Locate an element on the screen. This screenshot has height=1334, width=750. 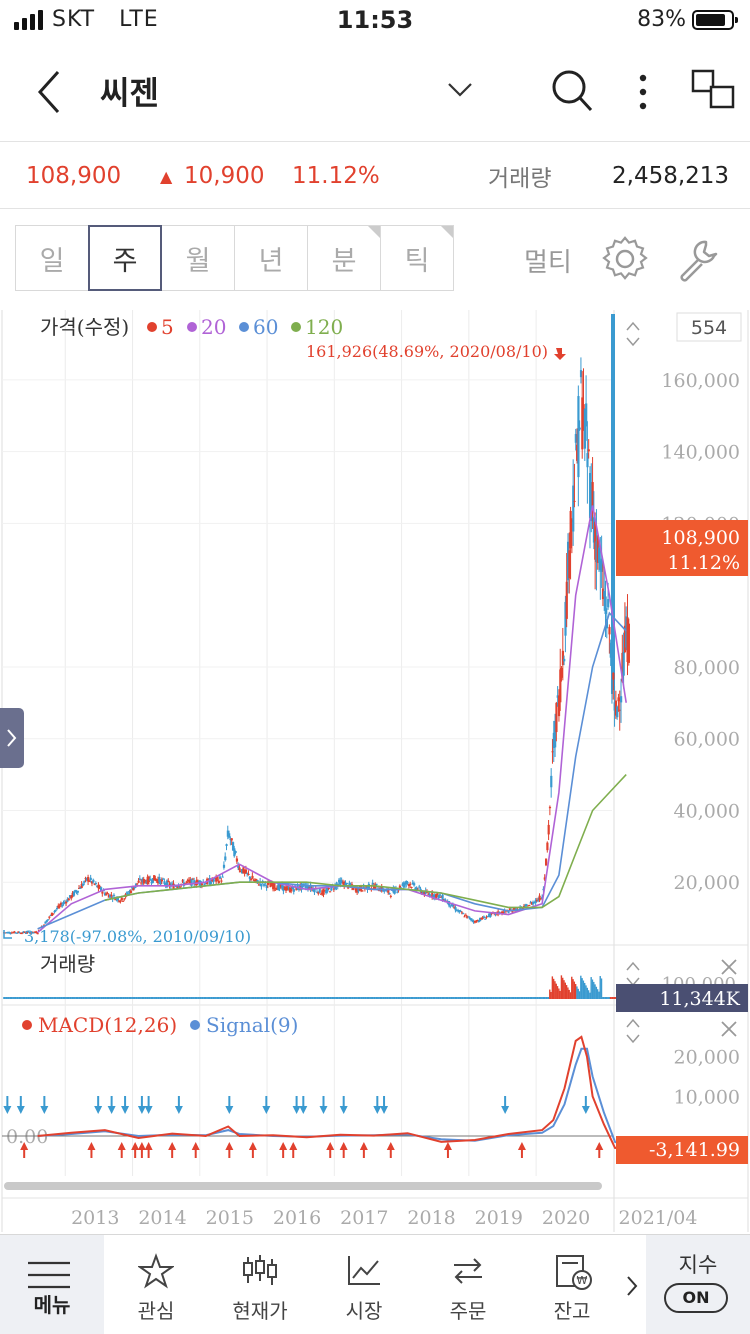
signal-legend-dot is located at coordinates (195, 1025).